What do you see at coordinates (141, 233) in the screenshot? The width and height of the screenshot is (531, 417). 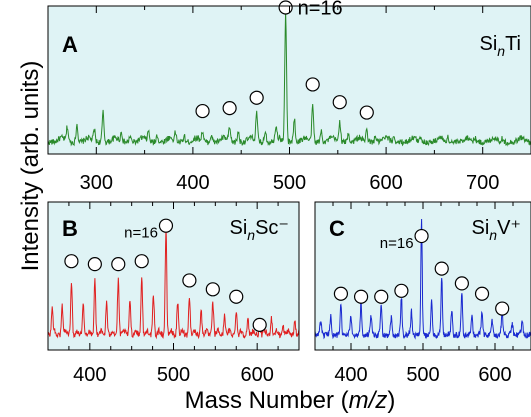 I see `panel-b-n16-label: n=16` at bounding box center [141, 233].